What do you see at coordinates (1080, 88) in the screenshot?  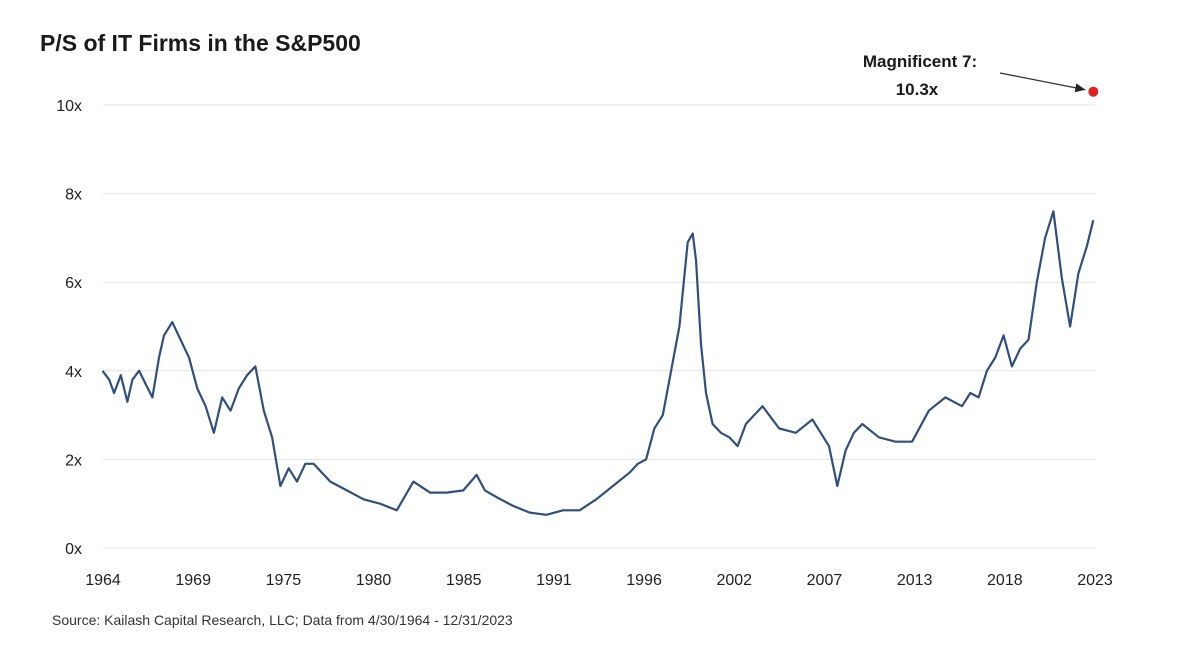 I see `annotation-arrowhead` at bounding box center [1080, 88].